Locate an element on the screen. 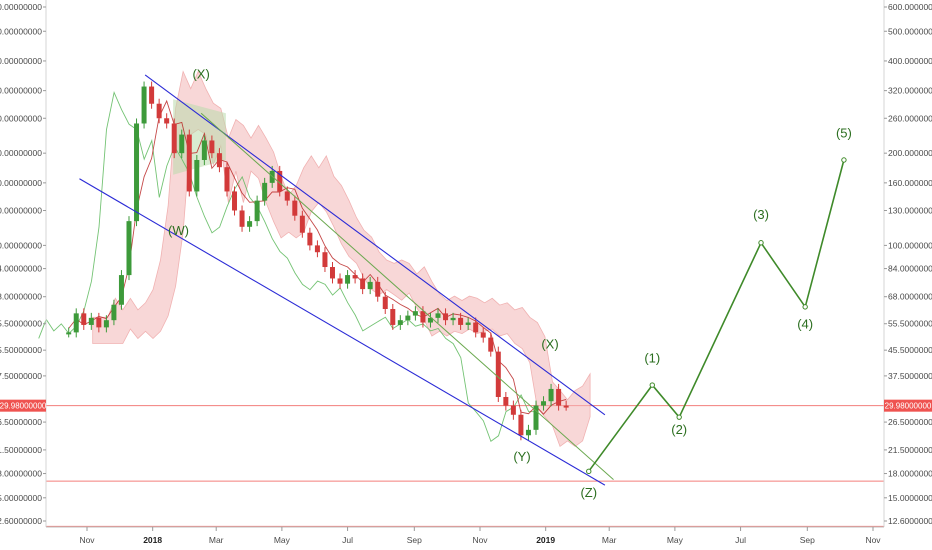 This screenshot has width=932, height=550. y-tick-label-left: 15.00000000 is located at coordinates (21, 498).